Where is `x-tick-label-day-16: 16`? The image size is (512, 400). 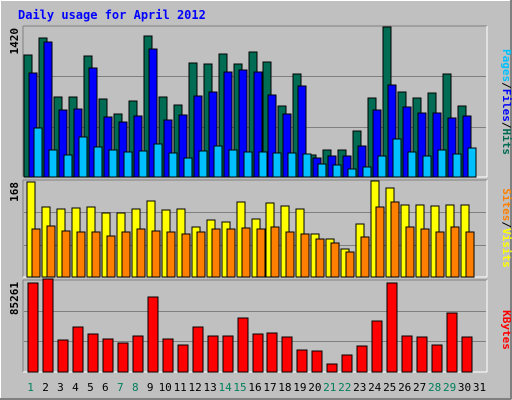 x-tick-label-day-16: 16 is located at coordinates (254, 387).